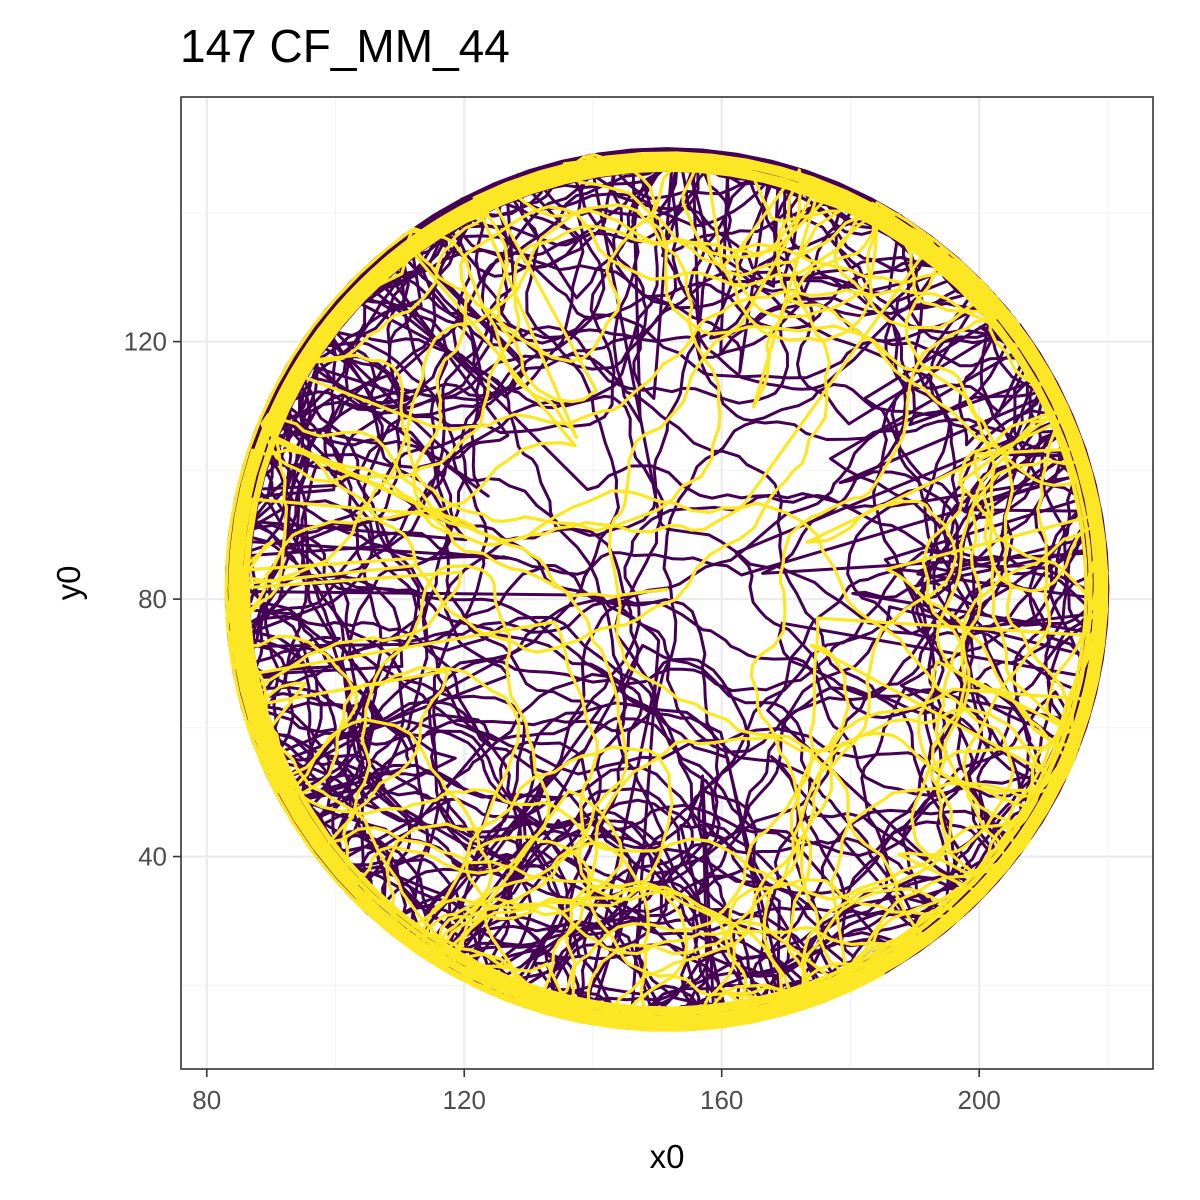 This screenshot has width=1200, height=1200. I want to click on x-axis: 80 120 160 200, so click(596, 1092).